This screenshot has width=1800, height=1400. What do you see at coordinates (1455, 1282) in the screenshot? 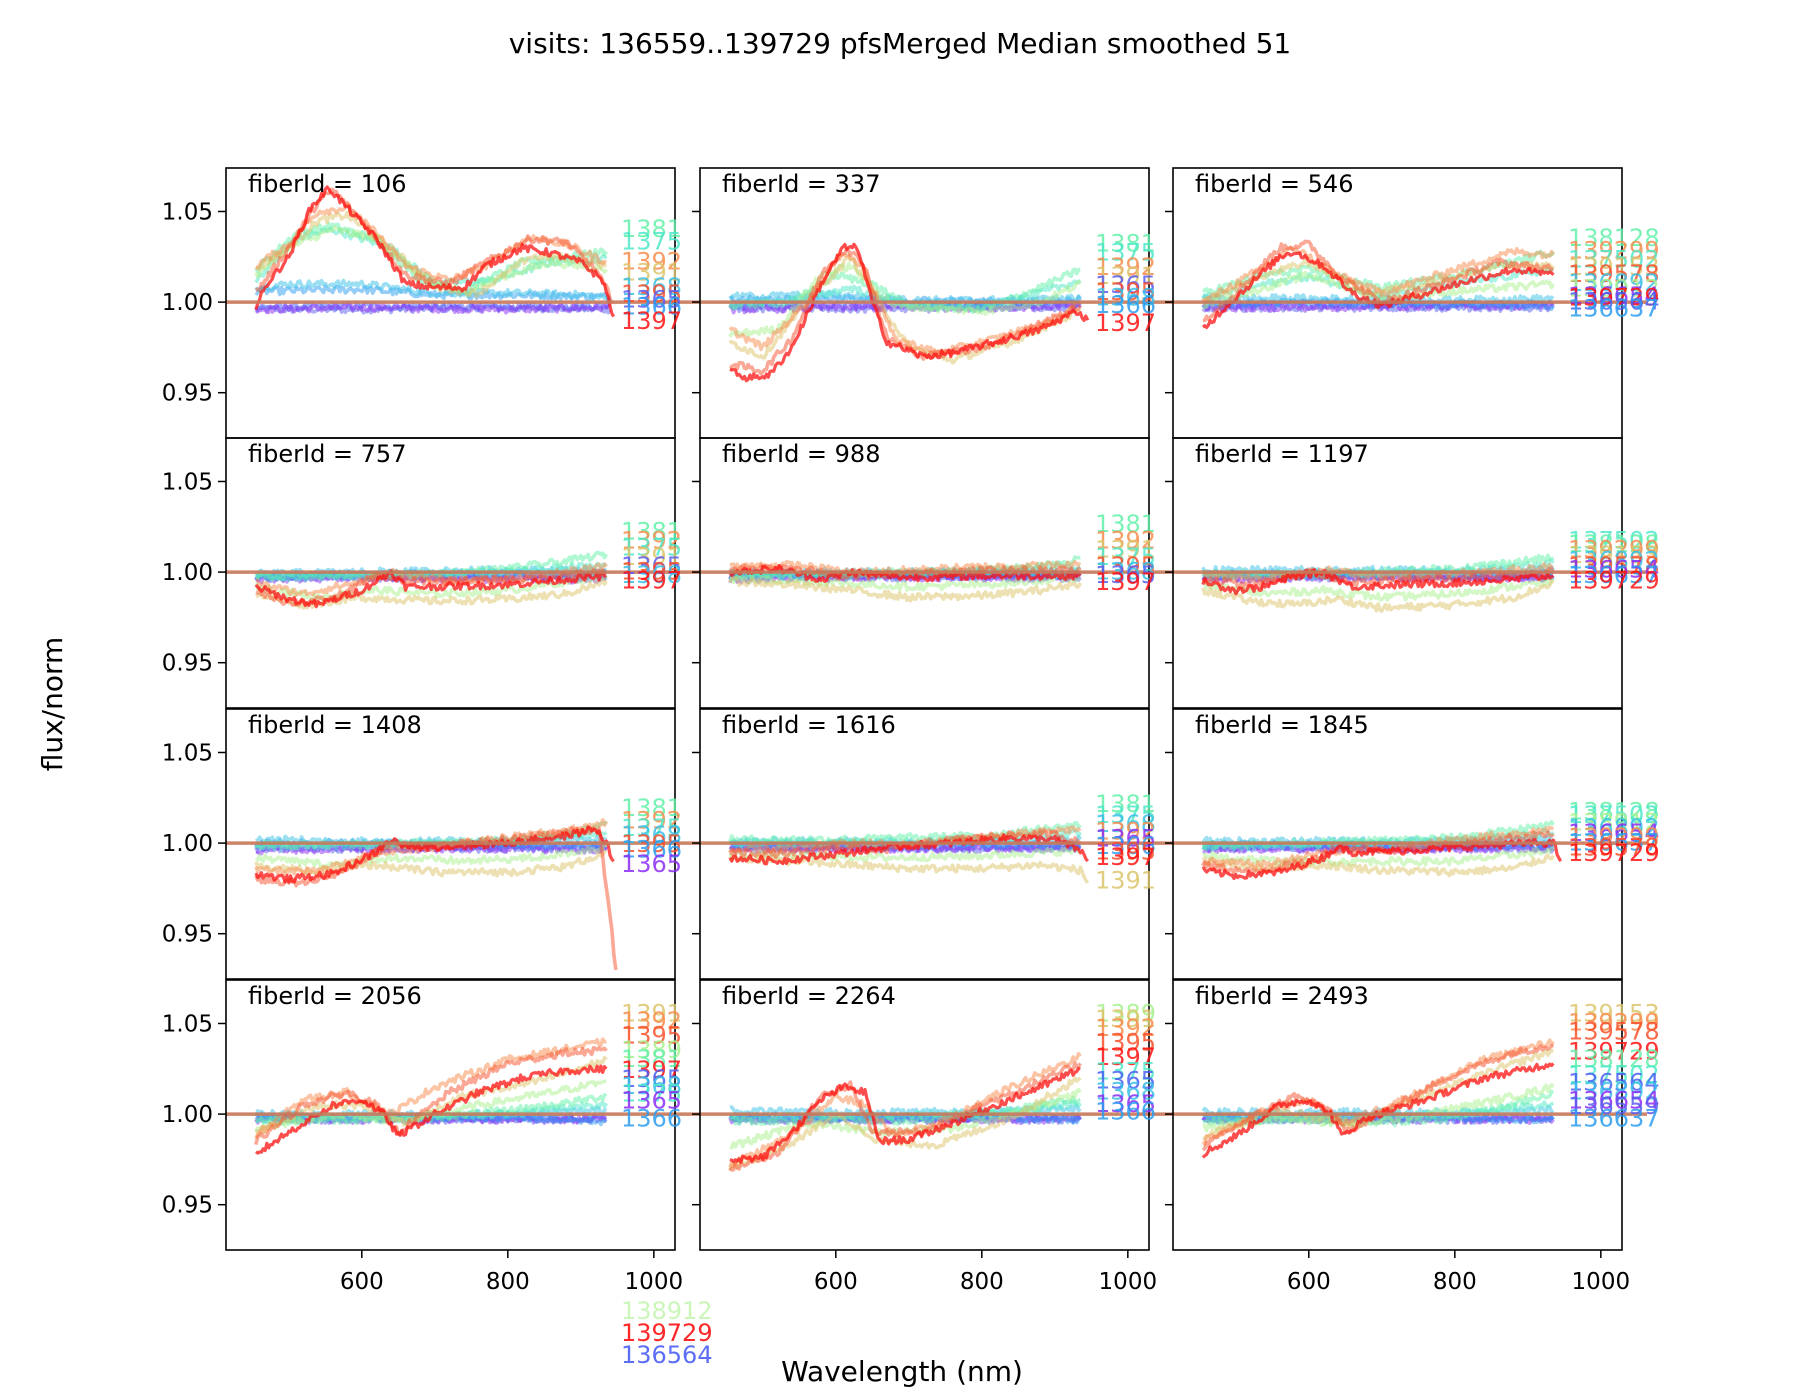
I see `x-tick-label: 800` at bounding box center [1455, 1282].